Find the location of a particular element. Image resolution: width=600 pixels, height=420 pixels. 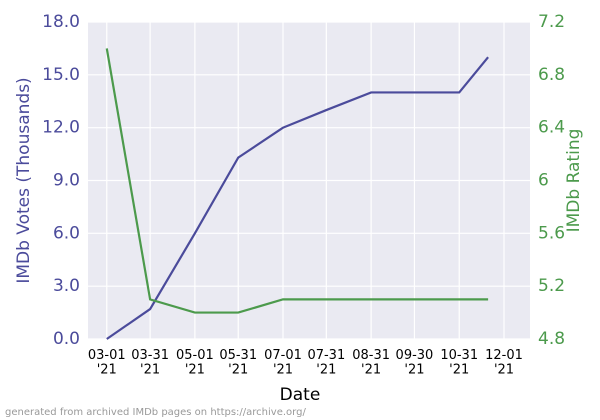

y-tick-label: 0.0 is located at coordinates (66, 339).